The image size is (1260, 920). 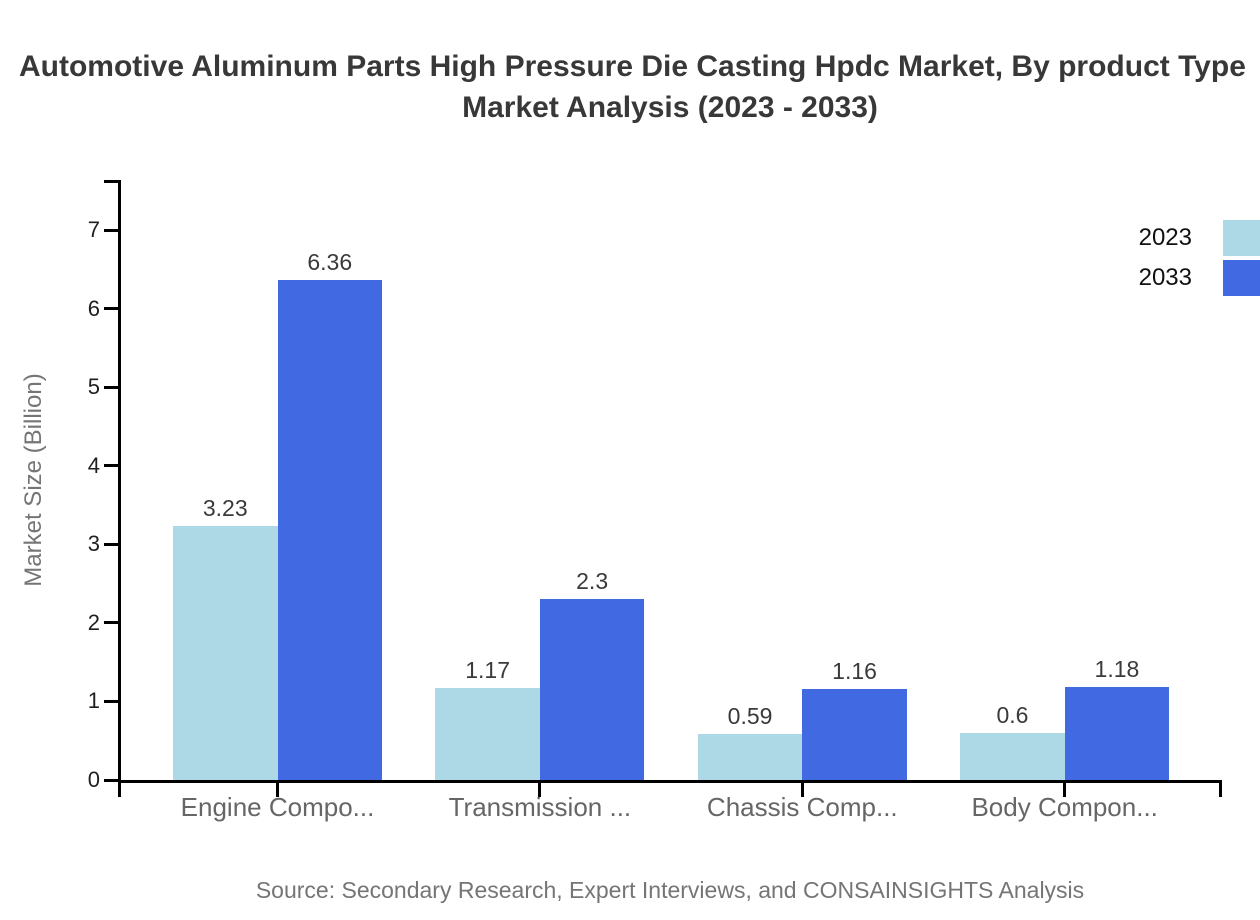 What do you see at coordinates (488, 670) in the screenshot?
I see `bar-value-2023-1: 1.17` at bounding box center [488, 670].